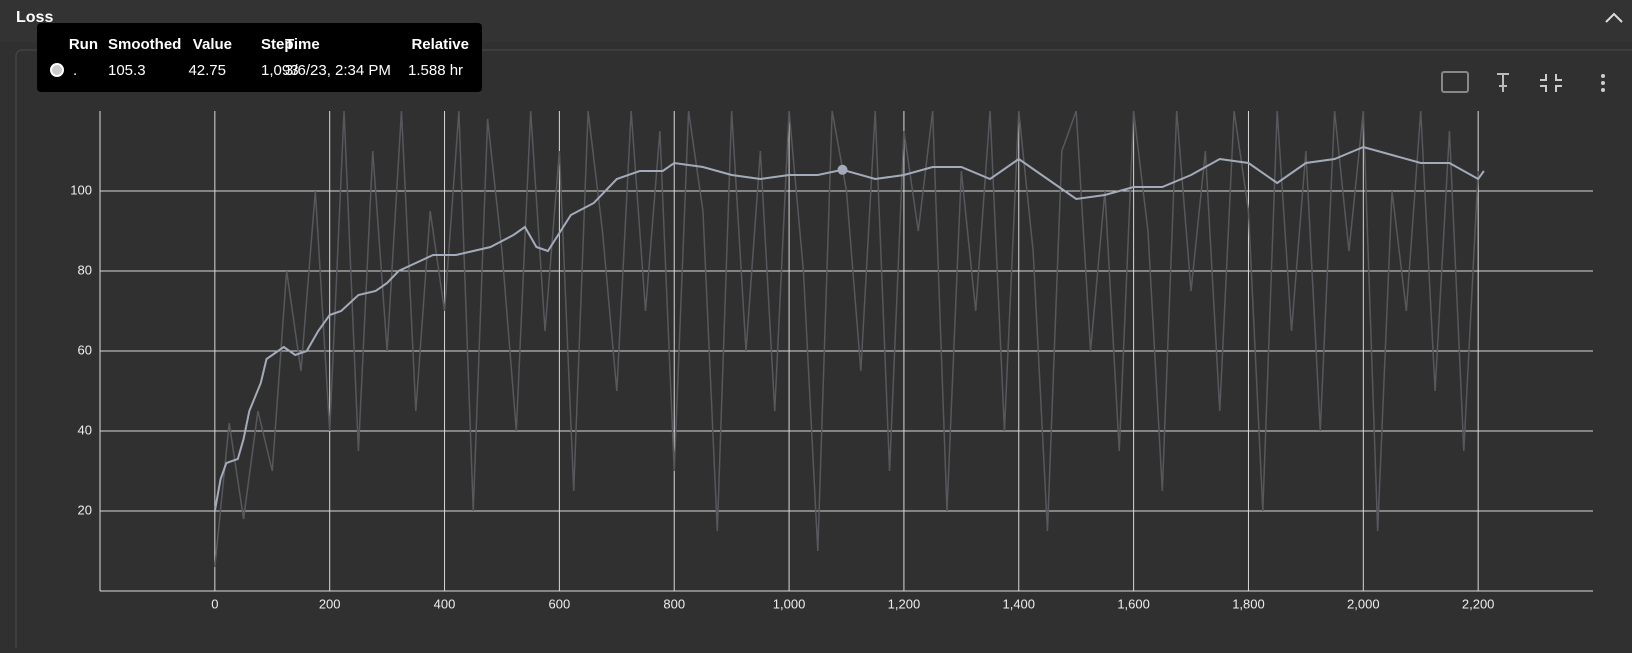 The height and width of the screenshot is (653, 1632). I want to click on run-swatch, so click(57, 70).